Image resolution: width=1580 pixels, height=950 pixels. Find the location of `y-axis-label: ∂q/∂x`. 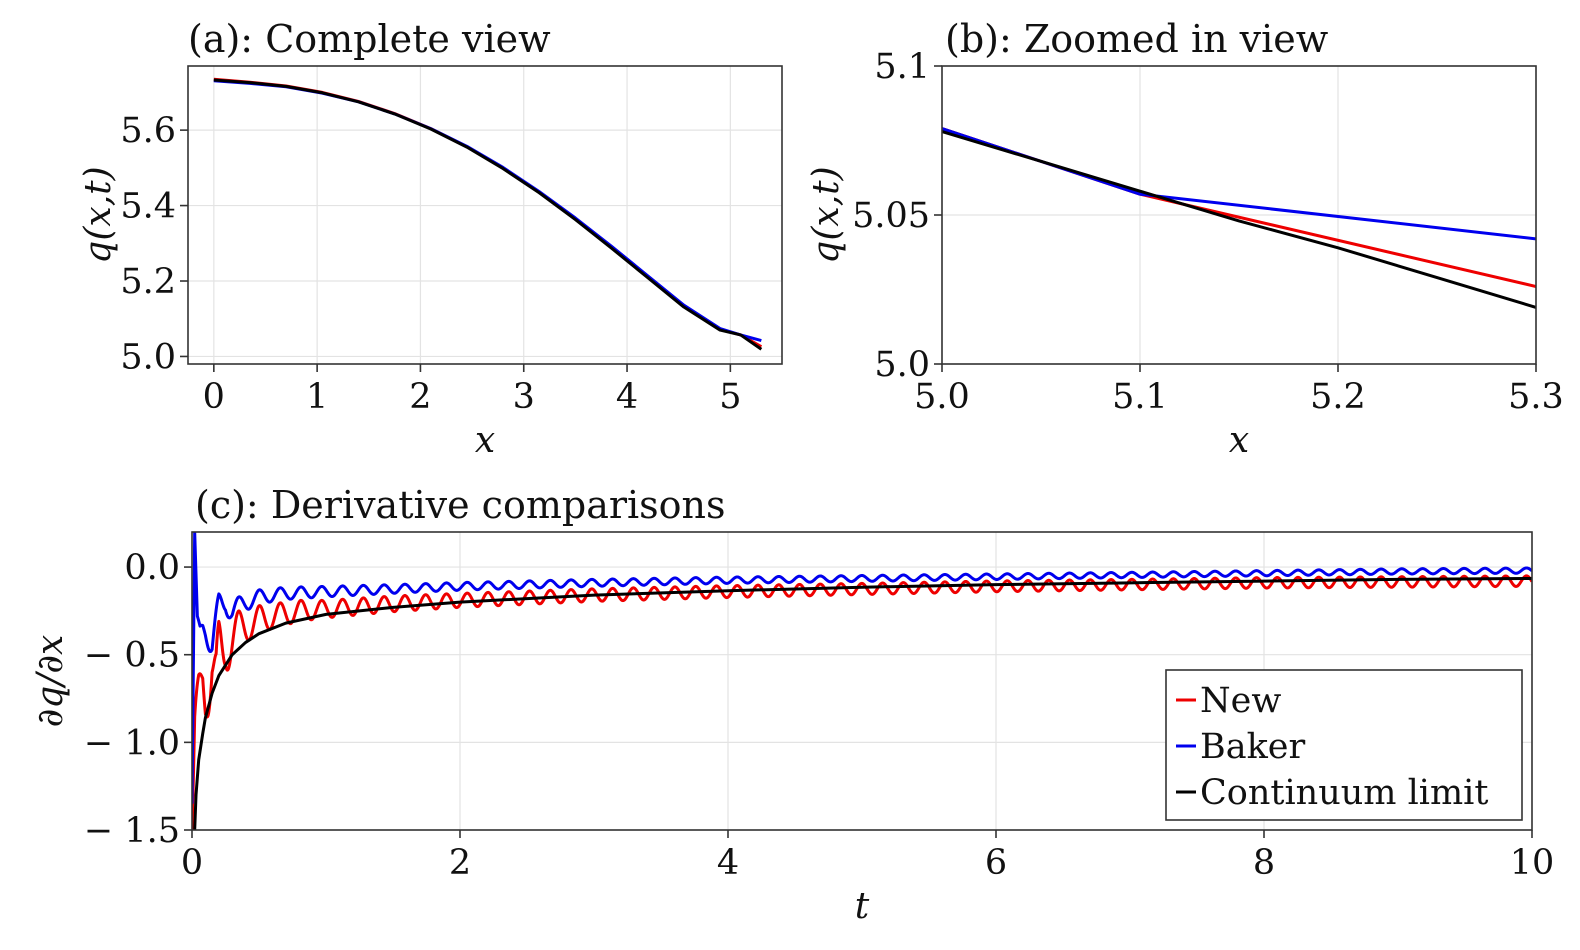

y-axis-label: ∂q/∂x is located at coordinates (50, 681).